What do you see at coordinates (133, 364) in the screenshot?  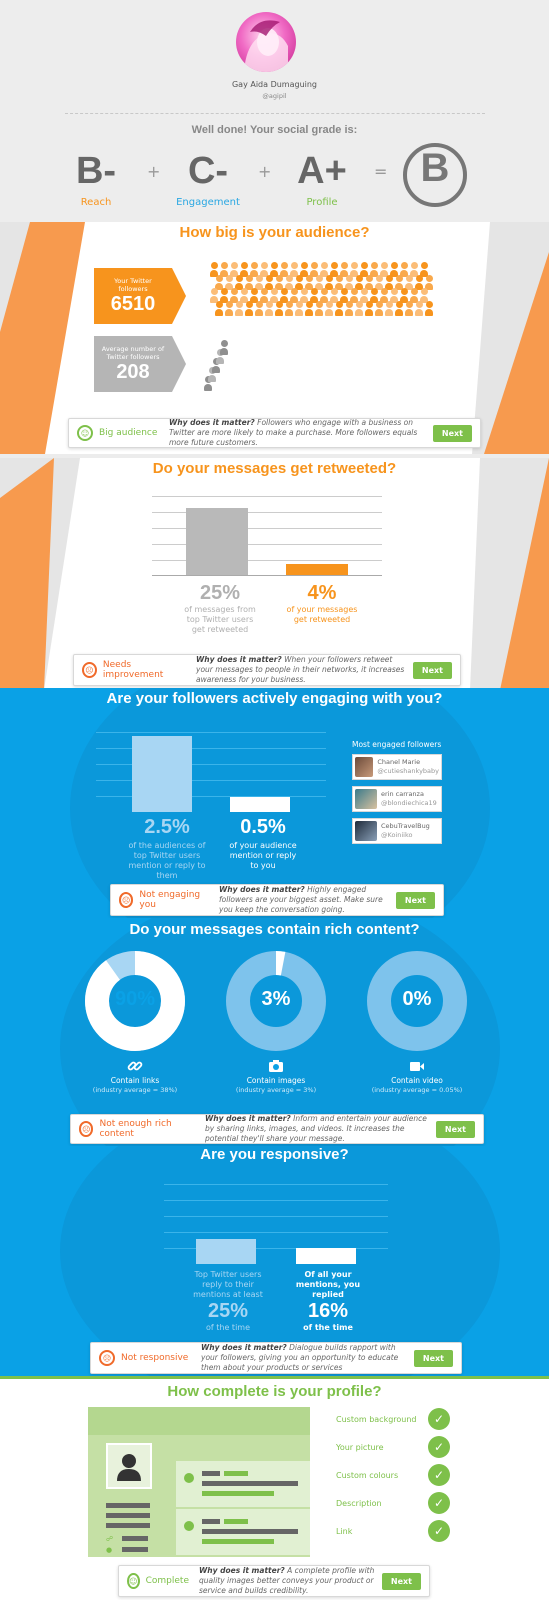 I see `avg-followers-box: Average number of Twitter followers 208` at bounding box center [133, 364].